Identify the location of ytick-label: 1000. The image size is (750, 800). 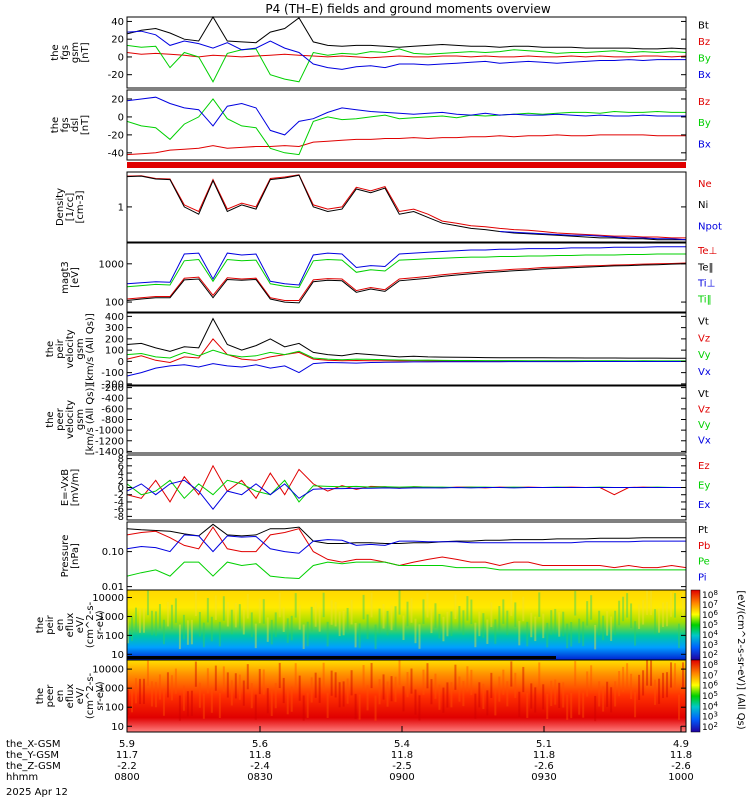
(111, 689).